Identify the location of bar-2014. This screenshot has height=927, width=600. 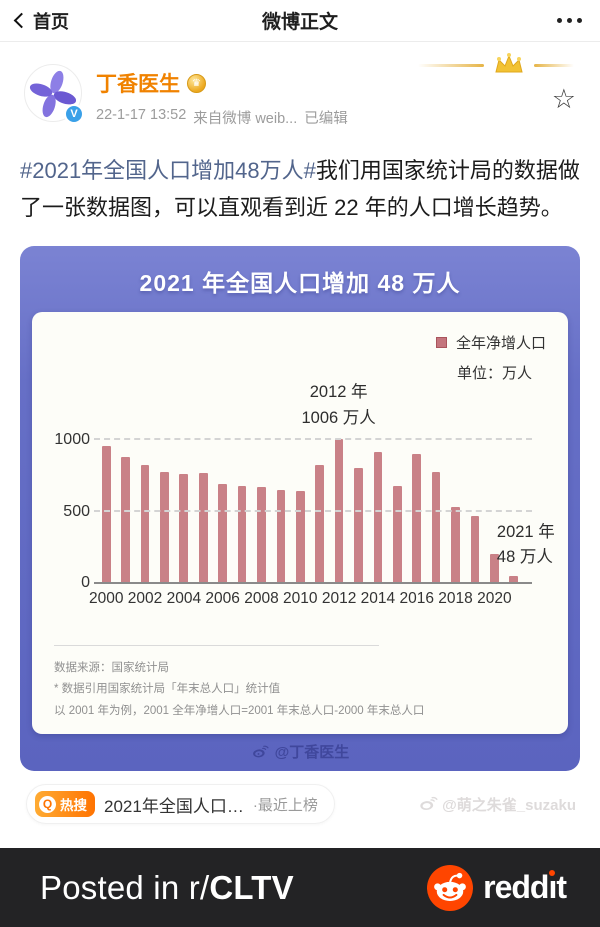
(378, 517).